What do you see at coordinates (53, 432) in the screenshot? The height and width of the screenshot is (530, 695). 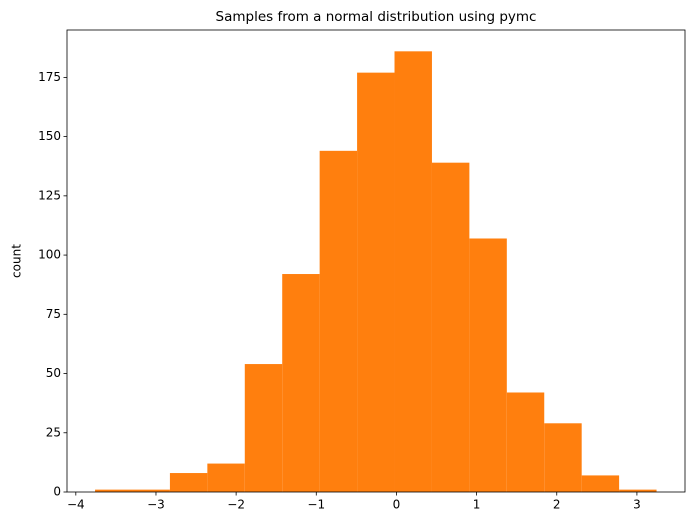 I see `y-tick-label: 25` at bounding box center [53, 432].